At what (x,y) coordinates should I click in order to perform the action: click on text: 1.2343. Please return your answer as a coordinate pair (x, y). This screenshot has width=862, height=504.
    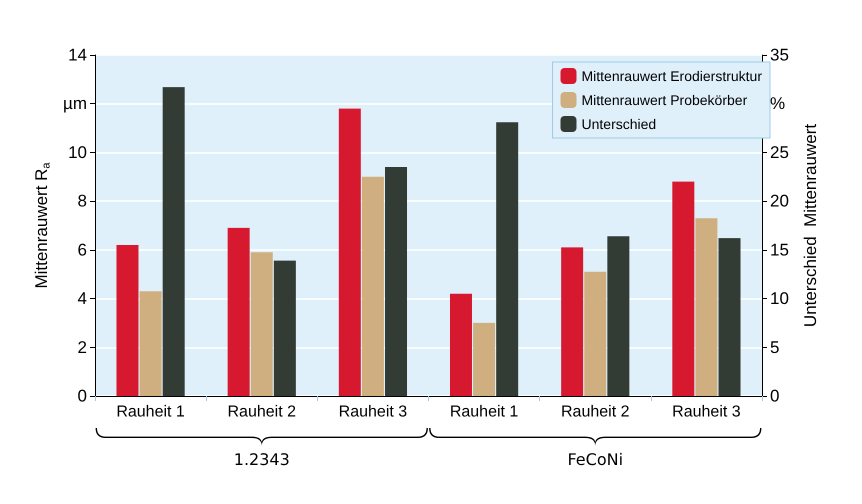
    Looking at the image, I should click on (262, 459).